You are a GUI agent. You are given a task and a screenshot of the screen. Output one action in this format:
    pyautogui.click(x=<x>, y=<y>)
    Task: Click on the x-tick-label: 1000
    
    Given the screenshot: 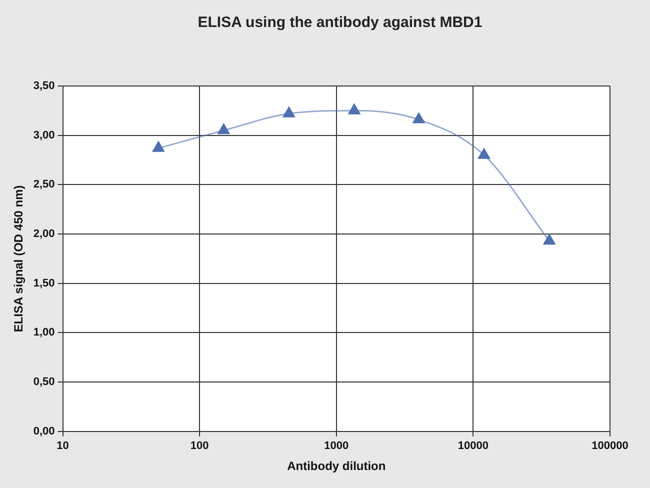 What is the action you would take?
    pyautogui.click(x=336, y=446)
    